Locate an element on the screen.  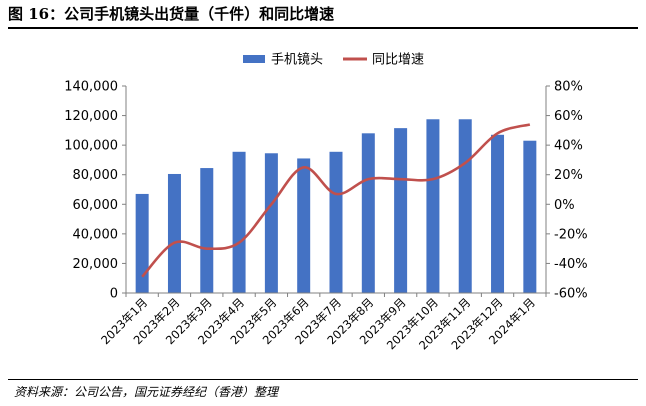
legend: 手机镜头 同比增速 is located at coordinates (333, 60).